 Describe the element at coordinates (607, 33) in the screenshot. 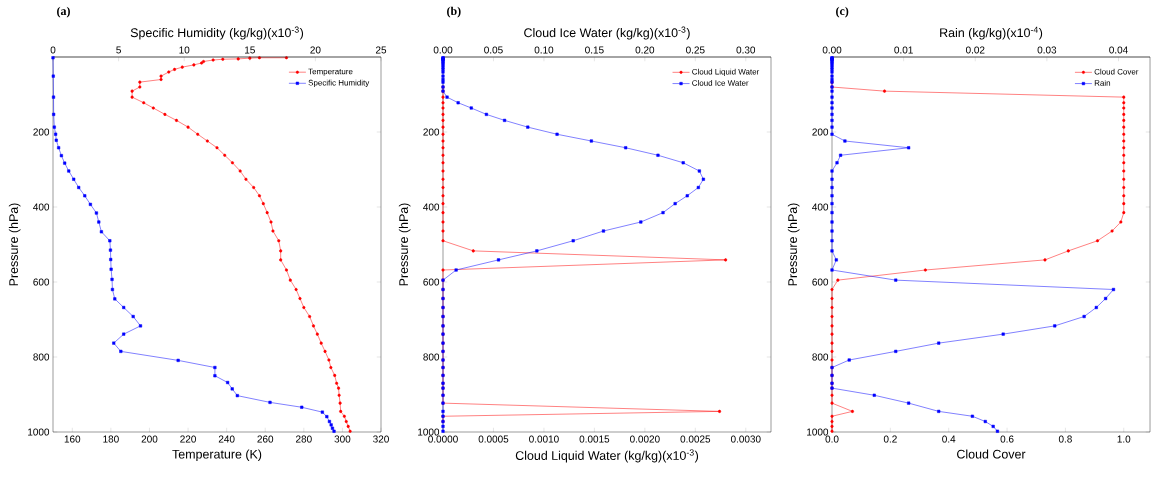

I see `x2-axis-title: Cloud Ice Water (kg/kg)(x10$^{-3}$)` at that location.